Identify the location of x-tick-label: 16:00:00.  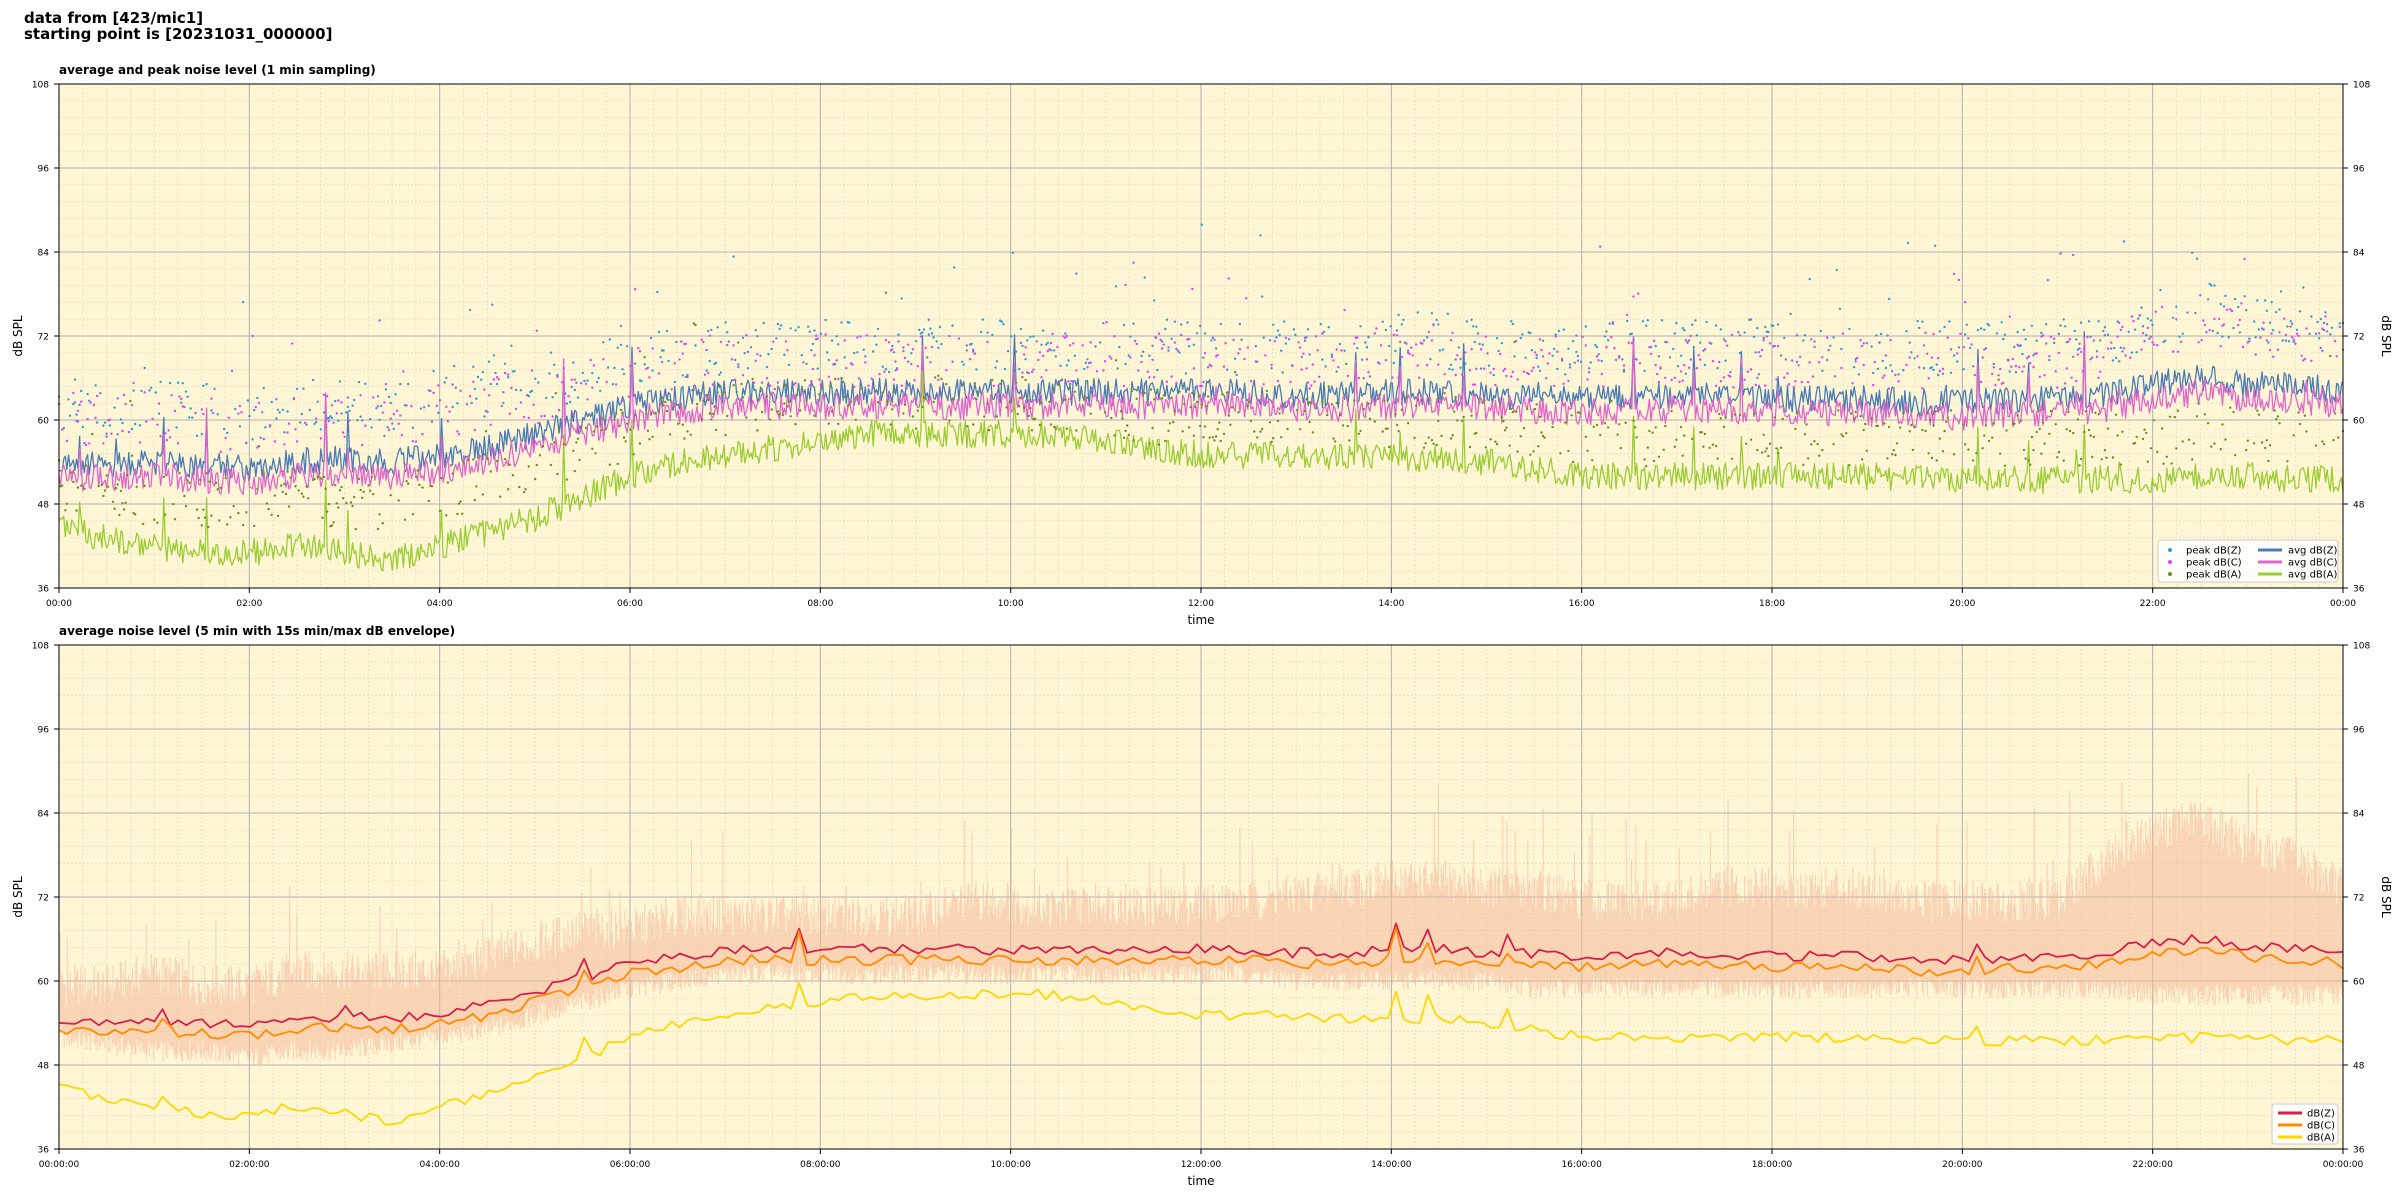
(1581, 1165).